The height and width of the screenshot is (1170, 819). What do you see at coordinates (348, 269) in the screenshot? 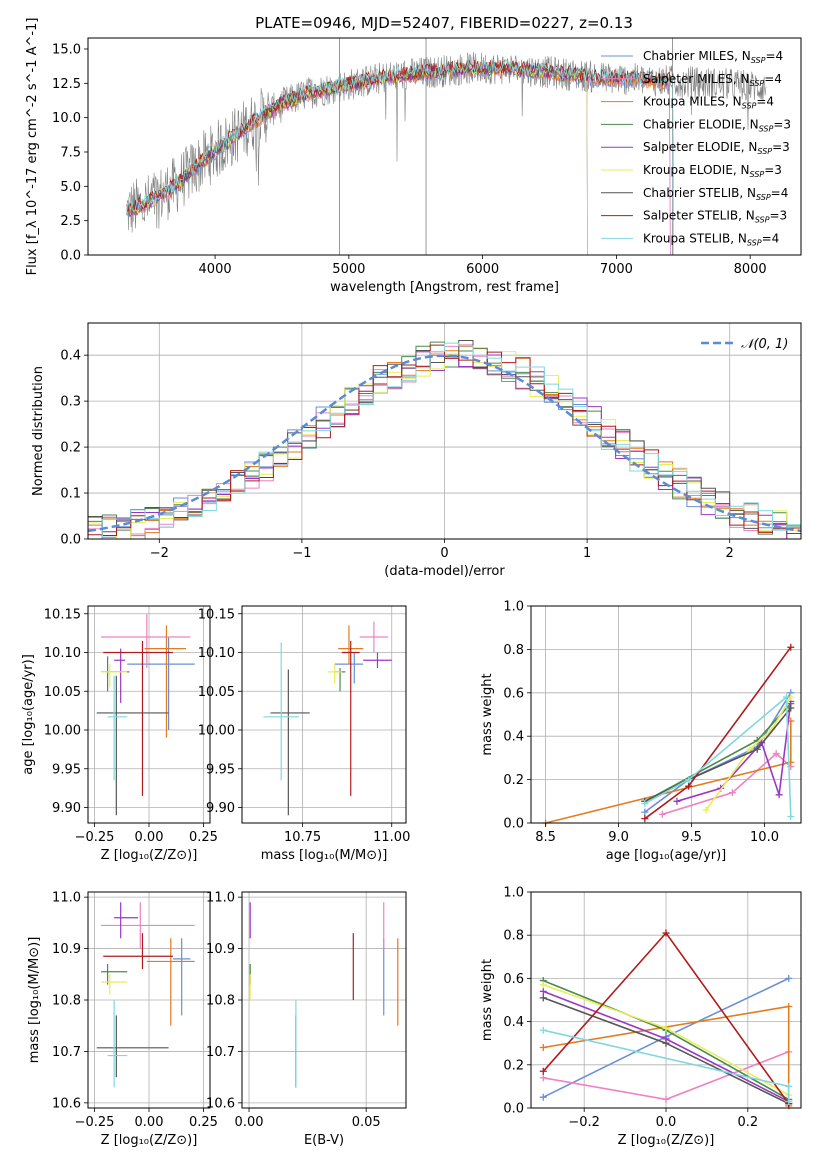
I see `x-tick-label: 5000` at bounding box center [348, 269].